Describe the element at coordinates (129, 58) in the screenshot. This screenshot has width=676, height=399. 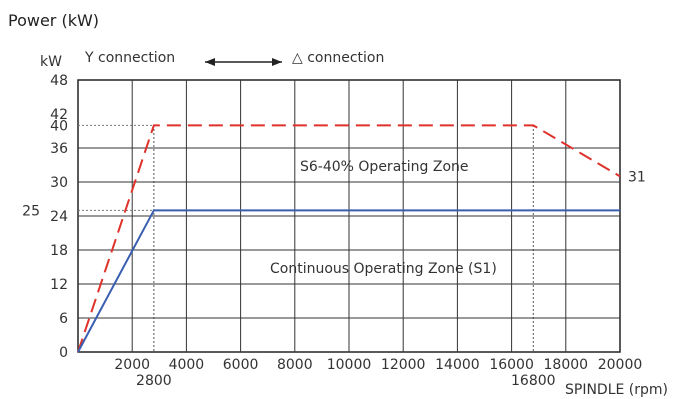
I see `y-connection-label: Y connection` at that location.